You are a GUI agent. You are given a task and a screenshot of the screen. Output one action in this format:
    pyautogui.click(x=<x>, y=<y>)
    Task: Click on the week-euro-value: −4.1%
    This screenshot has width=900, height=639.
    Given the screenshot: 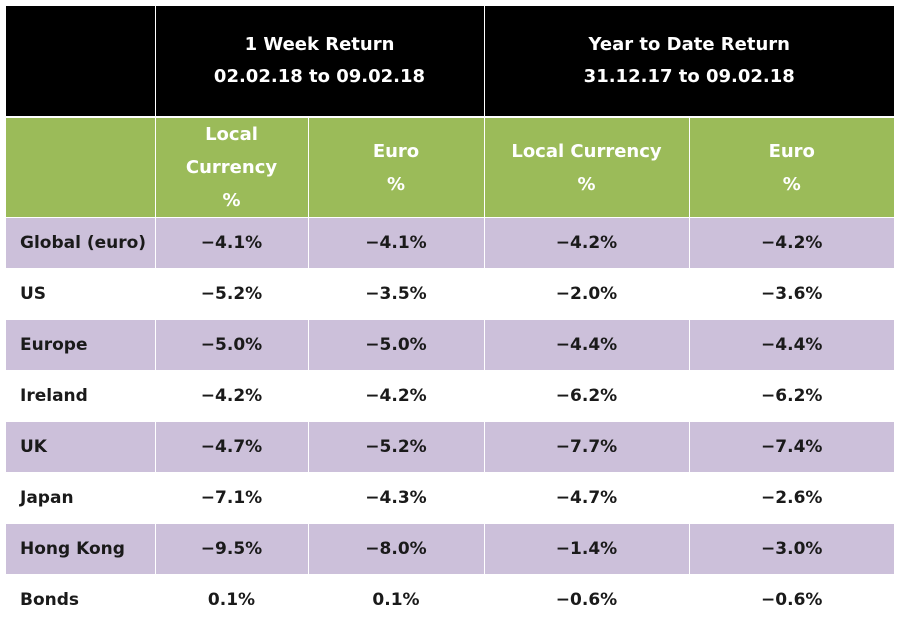 What is the action you would take?
    pyautogui.click(x=395, y=243)
    